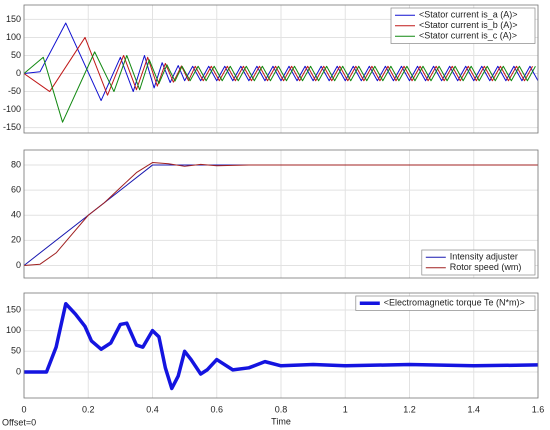 The height and width of the screenshot is (430, 550). What do you see at coordinates (409, 409) in the screenshot?
I see `x-tick-label: 1.2` at bounding box center [409, 409].